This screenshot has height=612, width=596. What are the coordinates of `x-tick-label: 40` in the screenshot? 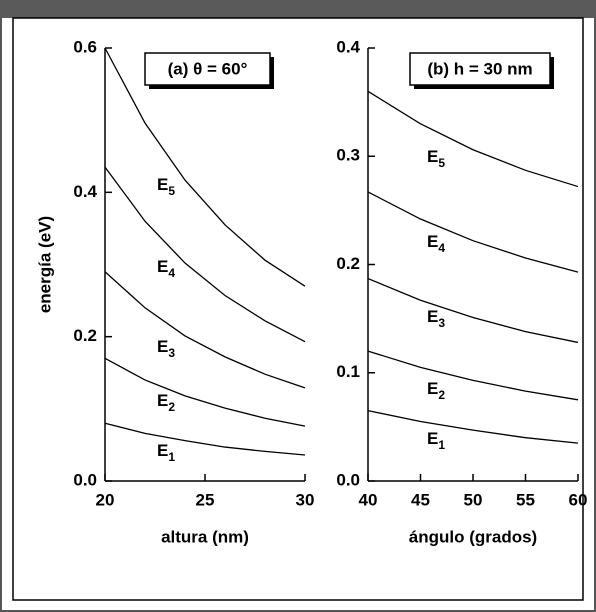 It's located at (368, 499).